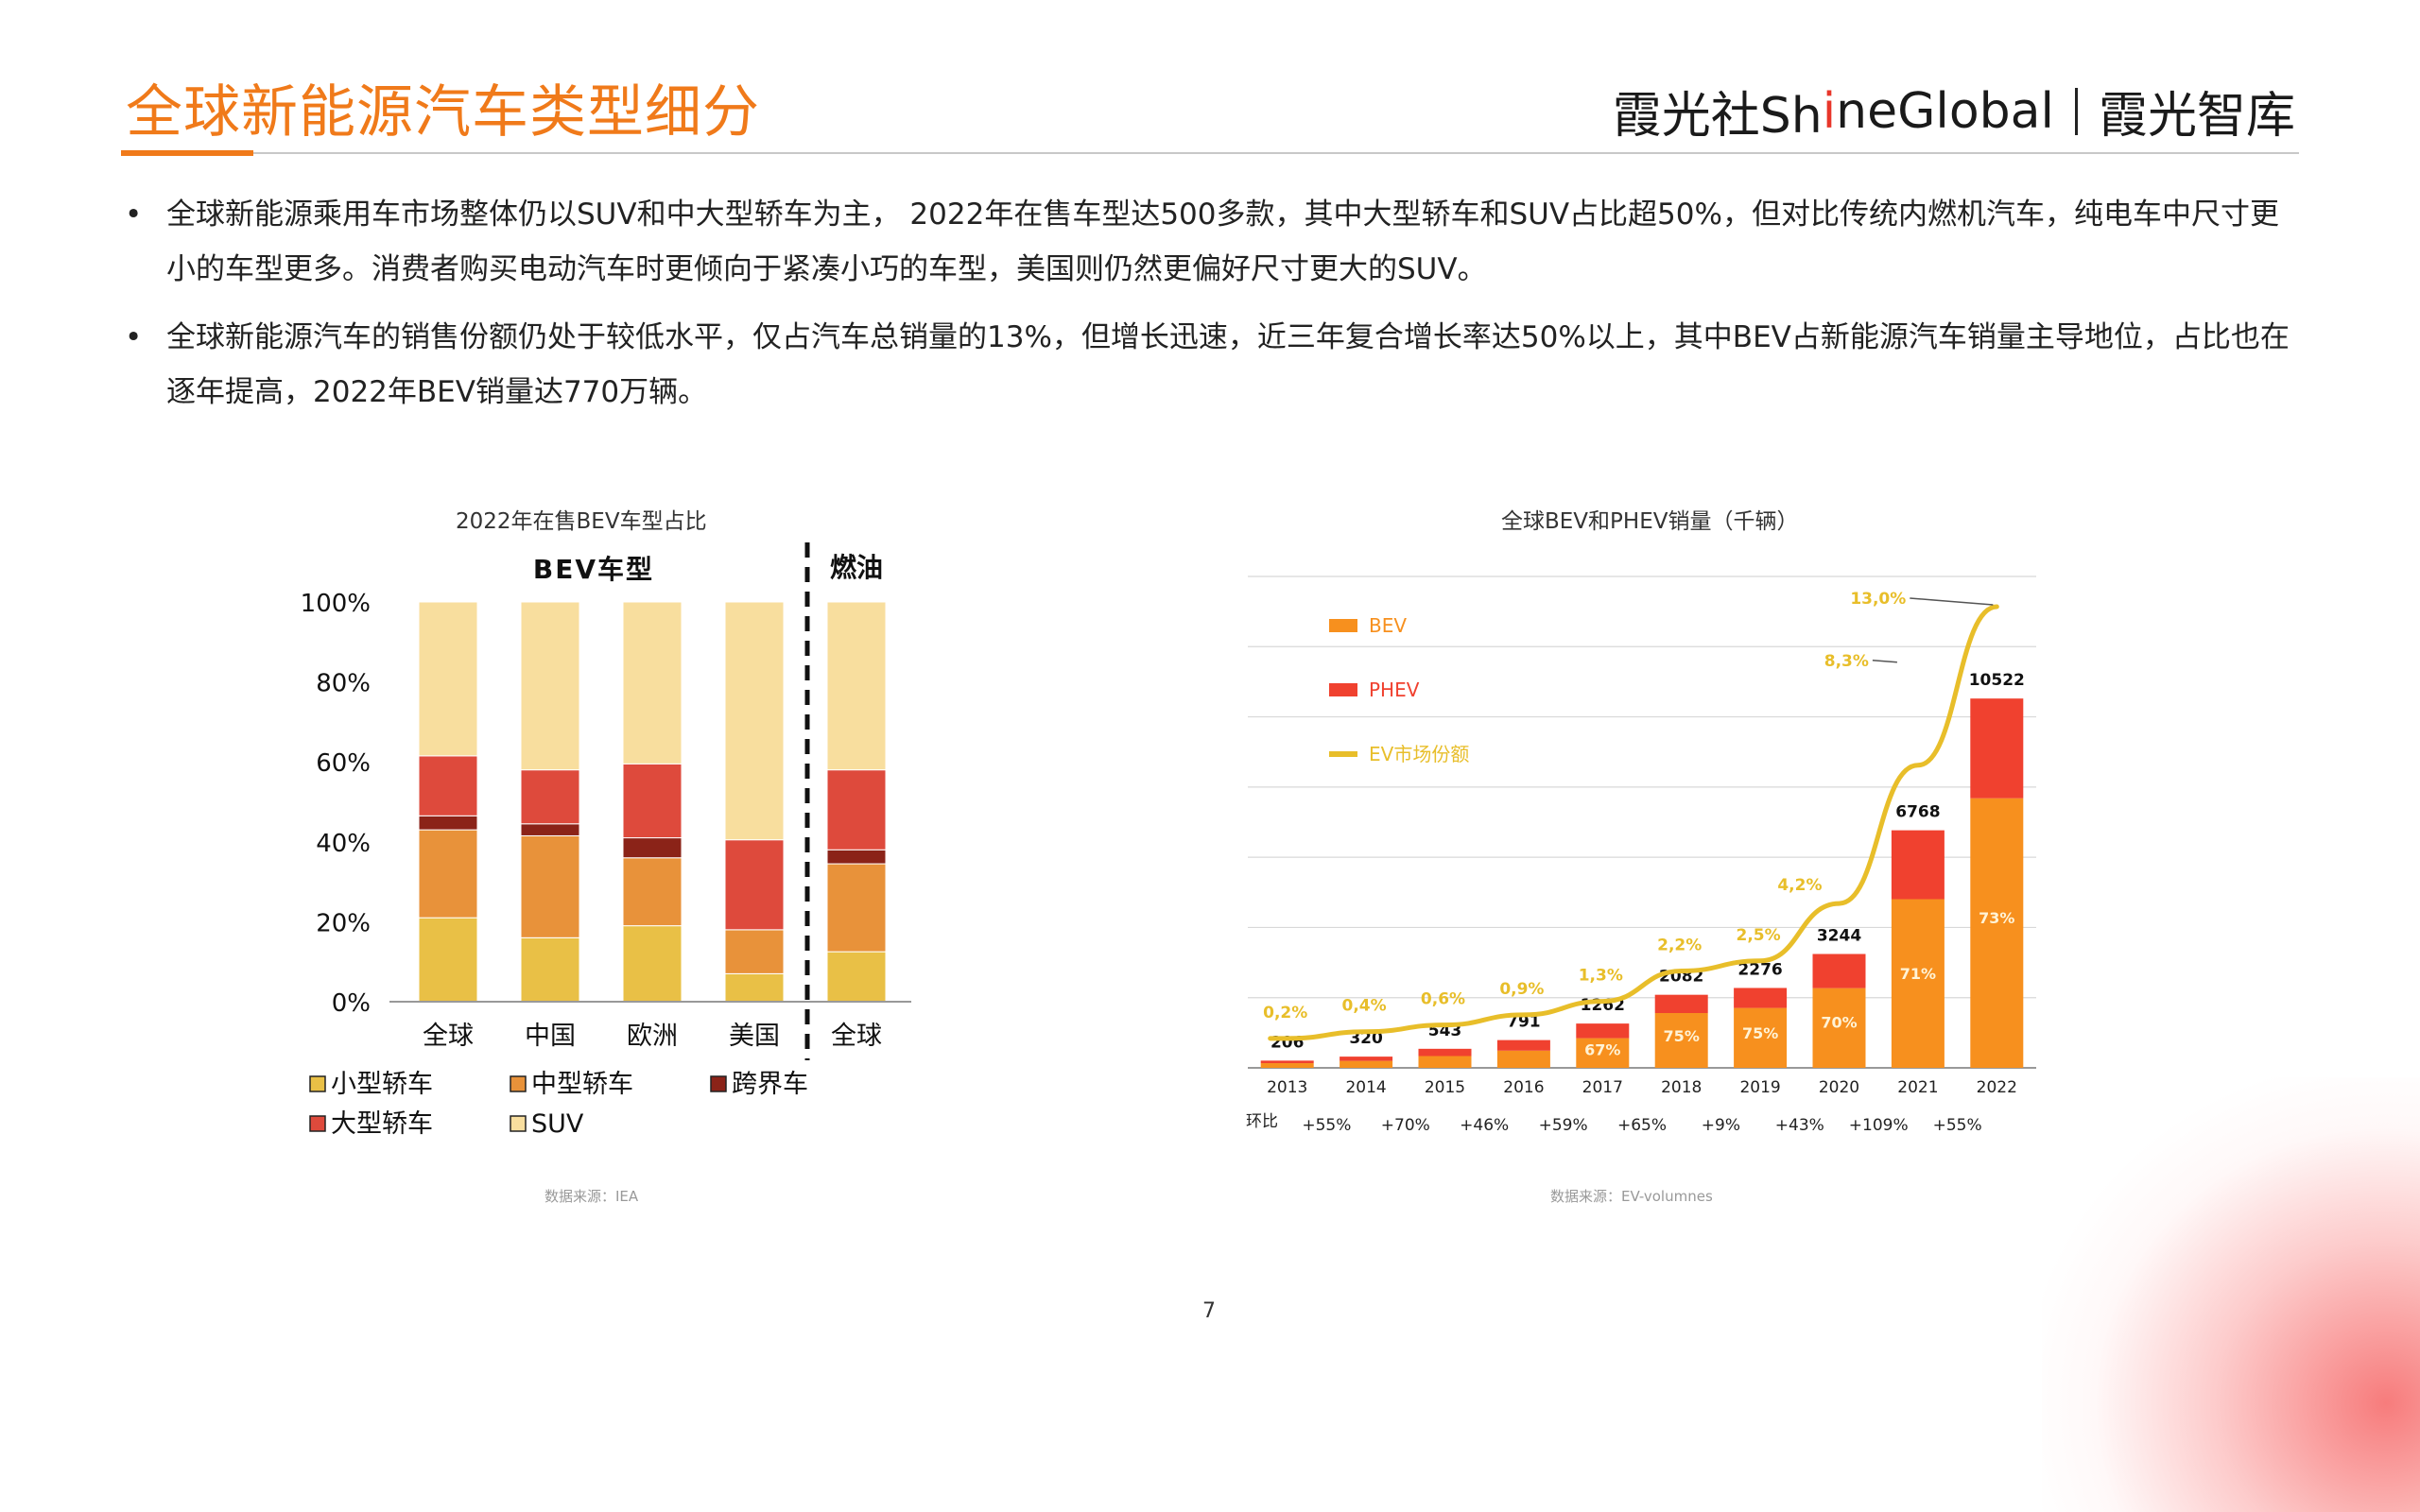  I want to click on legend-label: PHEV, so click(1395, 690).